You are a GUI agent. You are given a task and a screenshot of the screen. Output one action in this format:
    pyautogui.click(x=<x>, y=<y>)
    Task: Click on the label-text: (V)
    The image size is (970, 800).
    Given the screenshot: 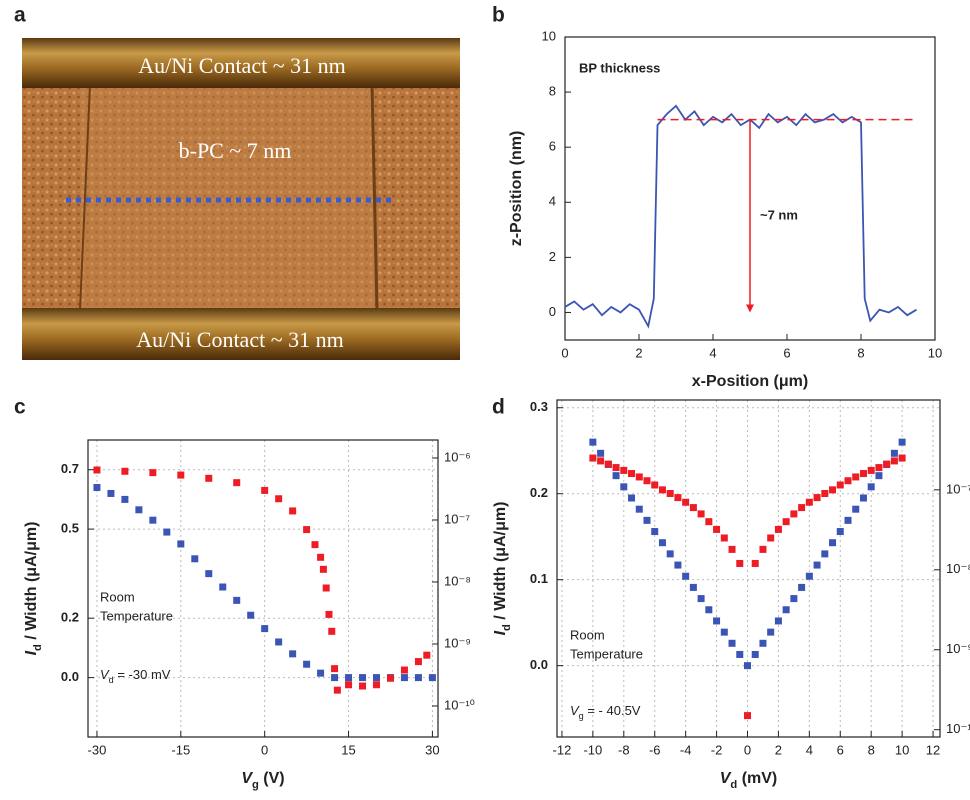 What is the action you would take?
    pyautogui.click(x=272, y=778)
    